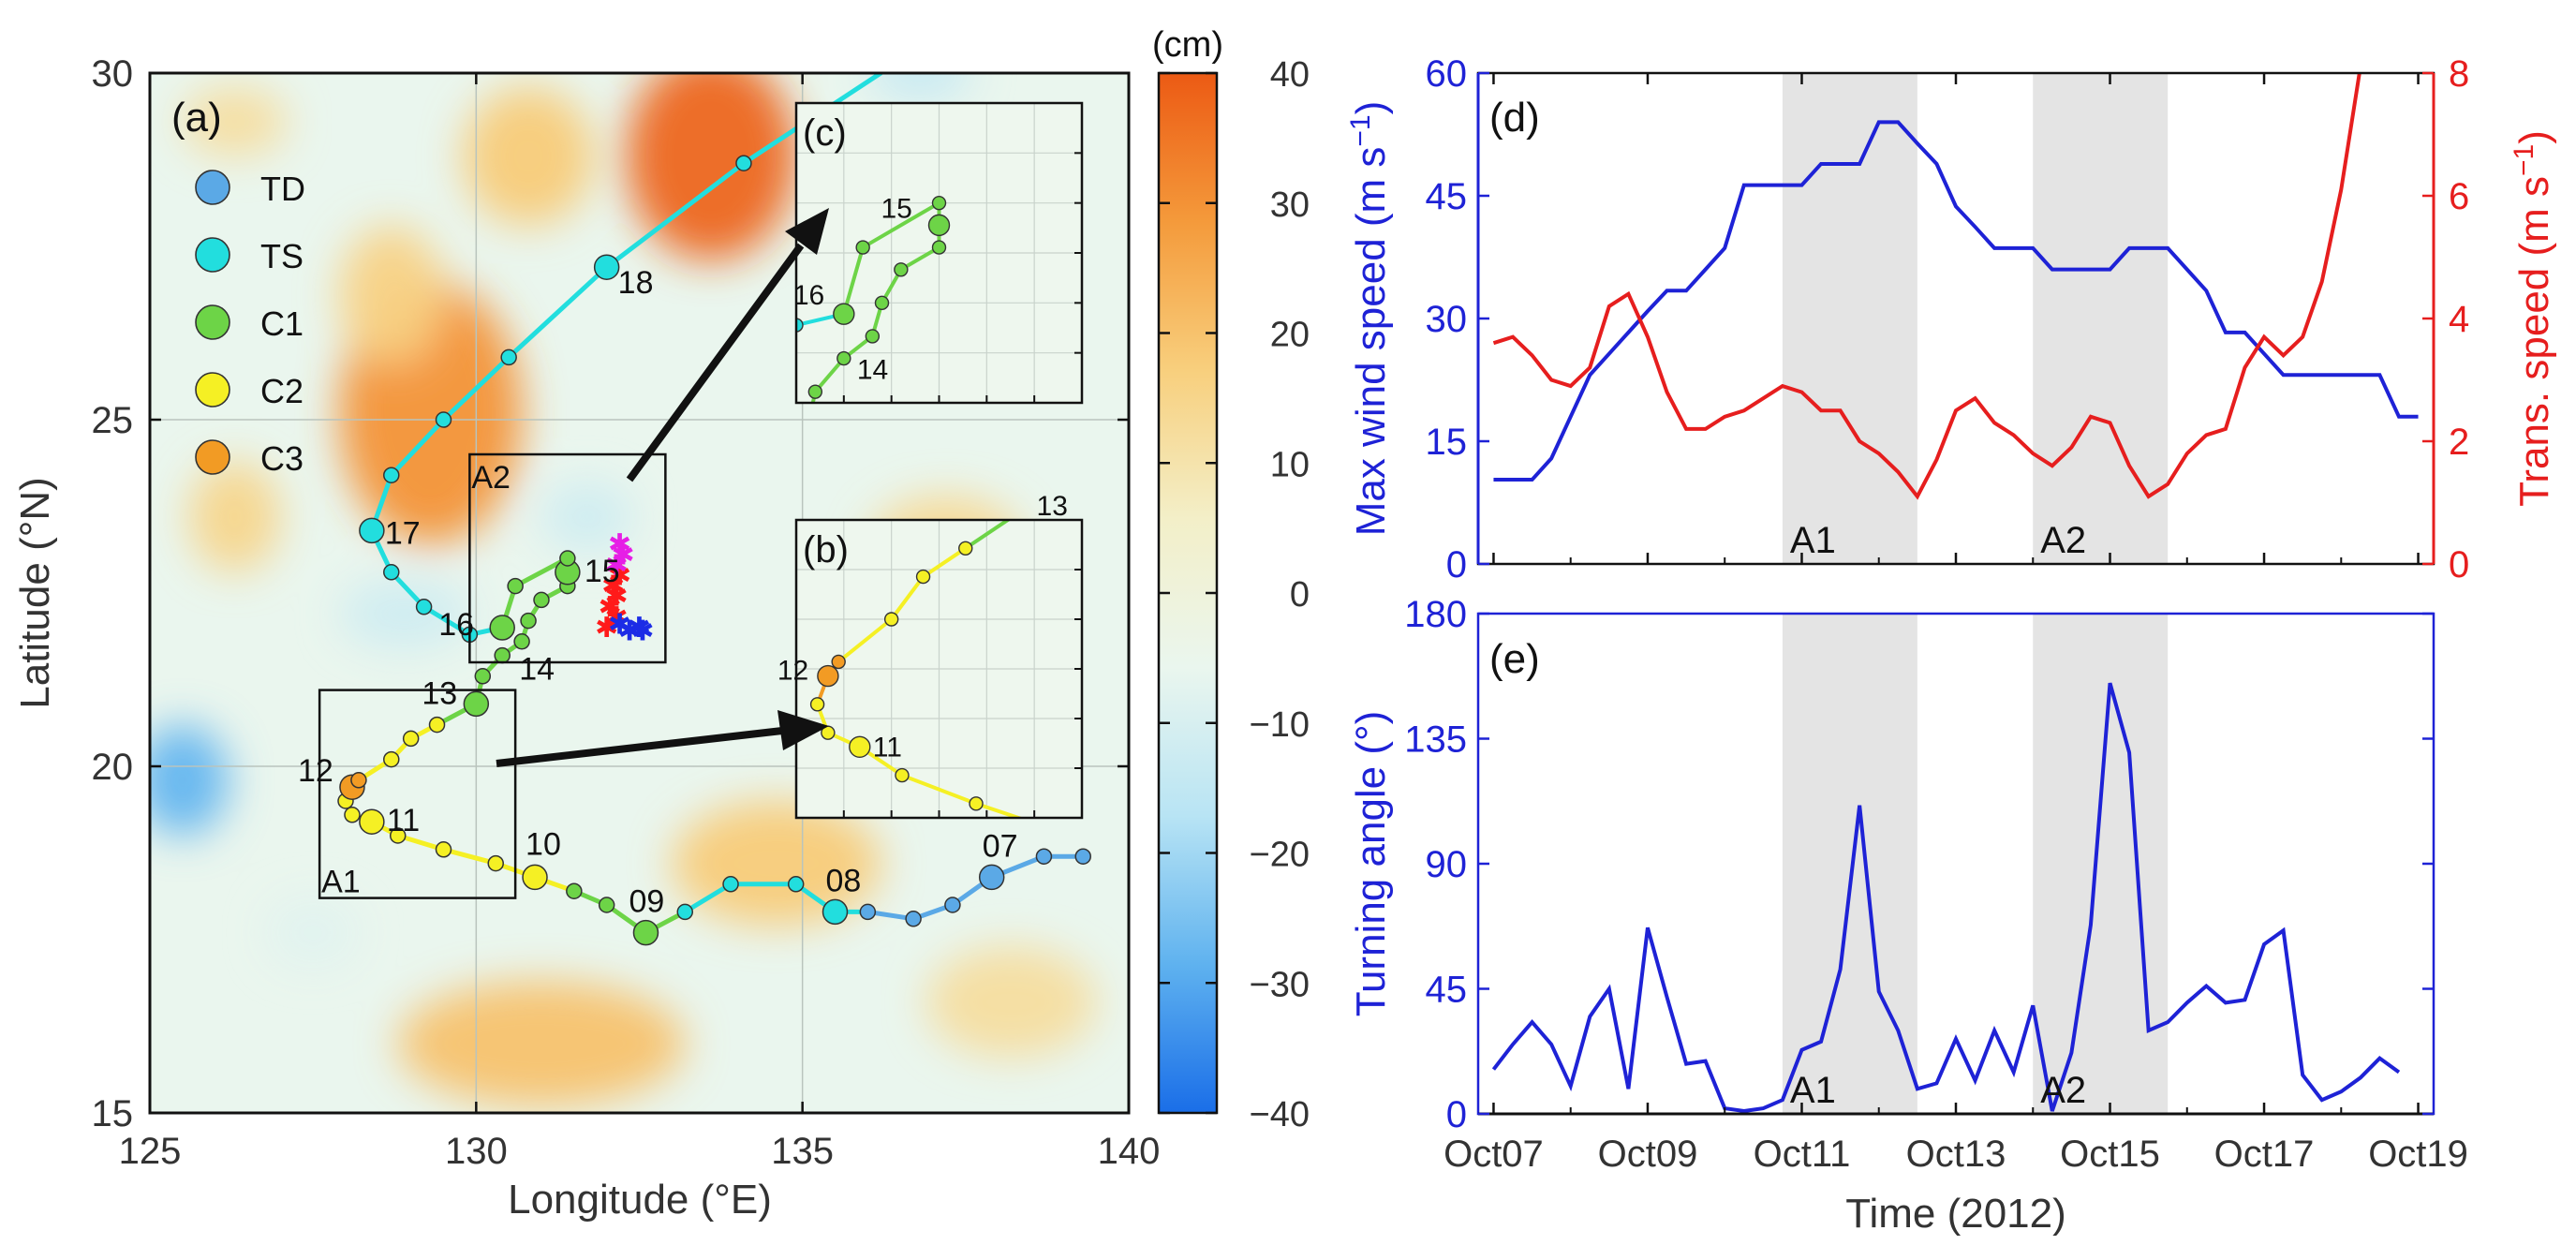 This screenshot has width=2576, height=1260. Describe the element at coordinates (1370, 319) in the screenshot. I see `panel-d-left-ylabel-text: Max wind speed (m s−1)` at that location.